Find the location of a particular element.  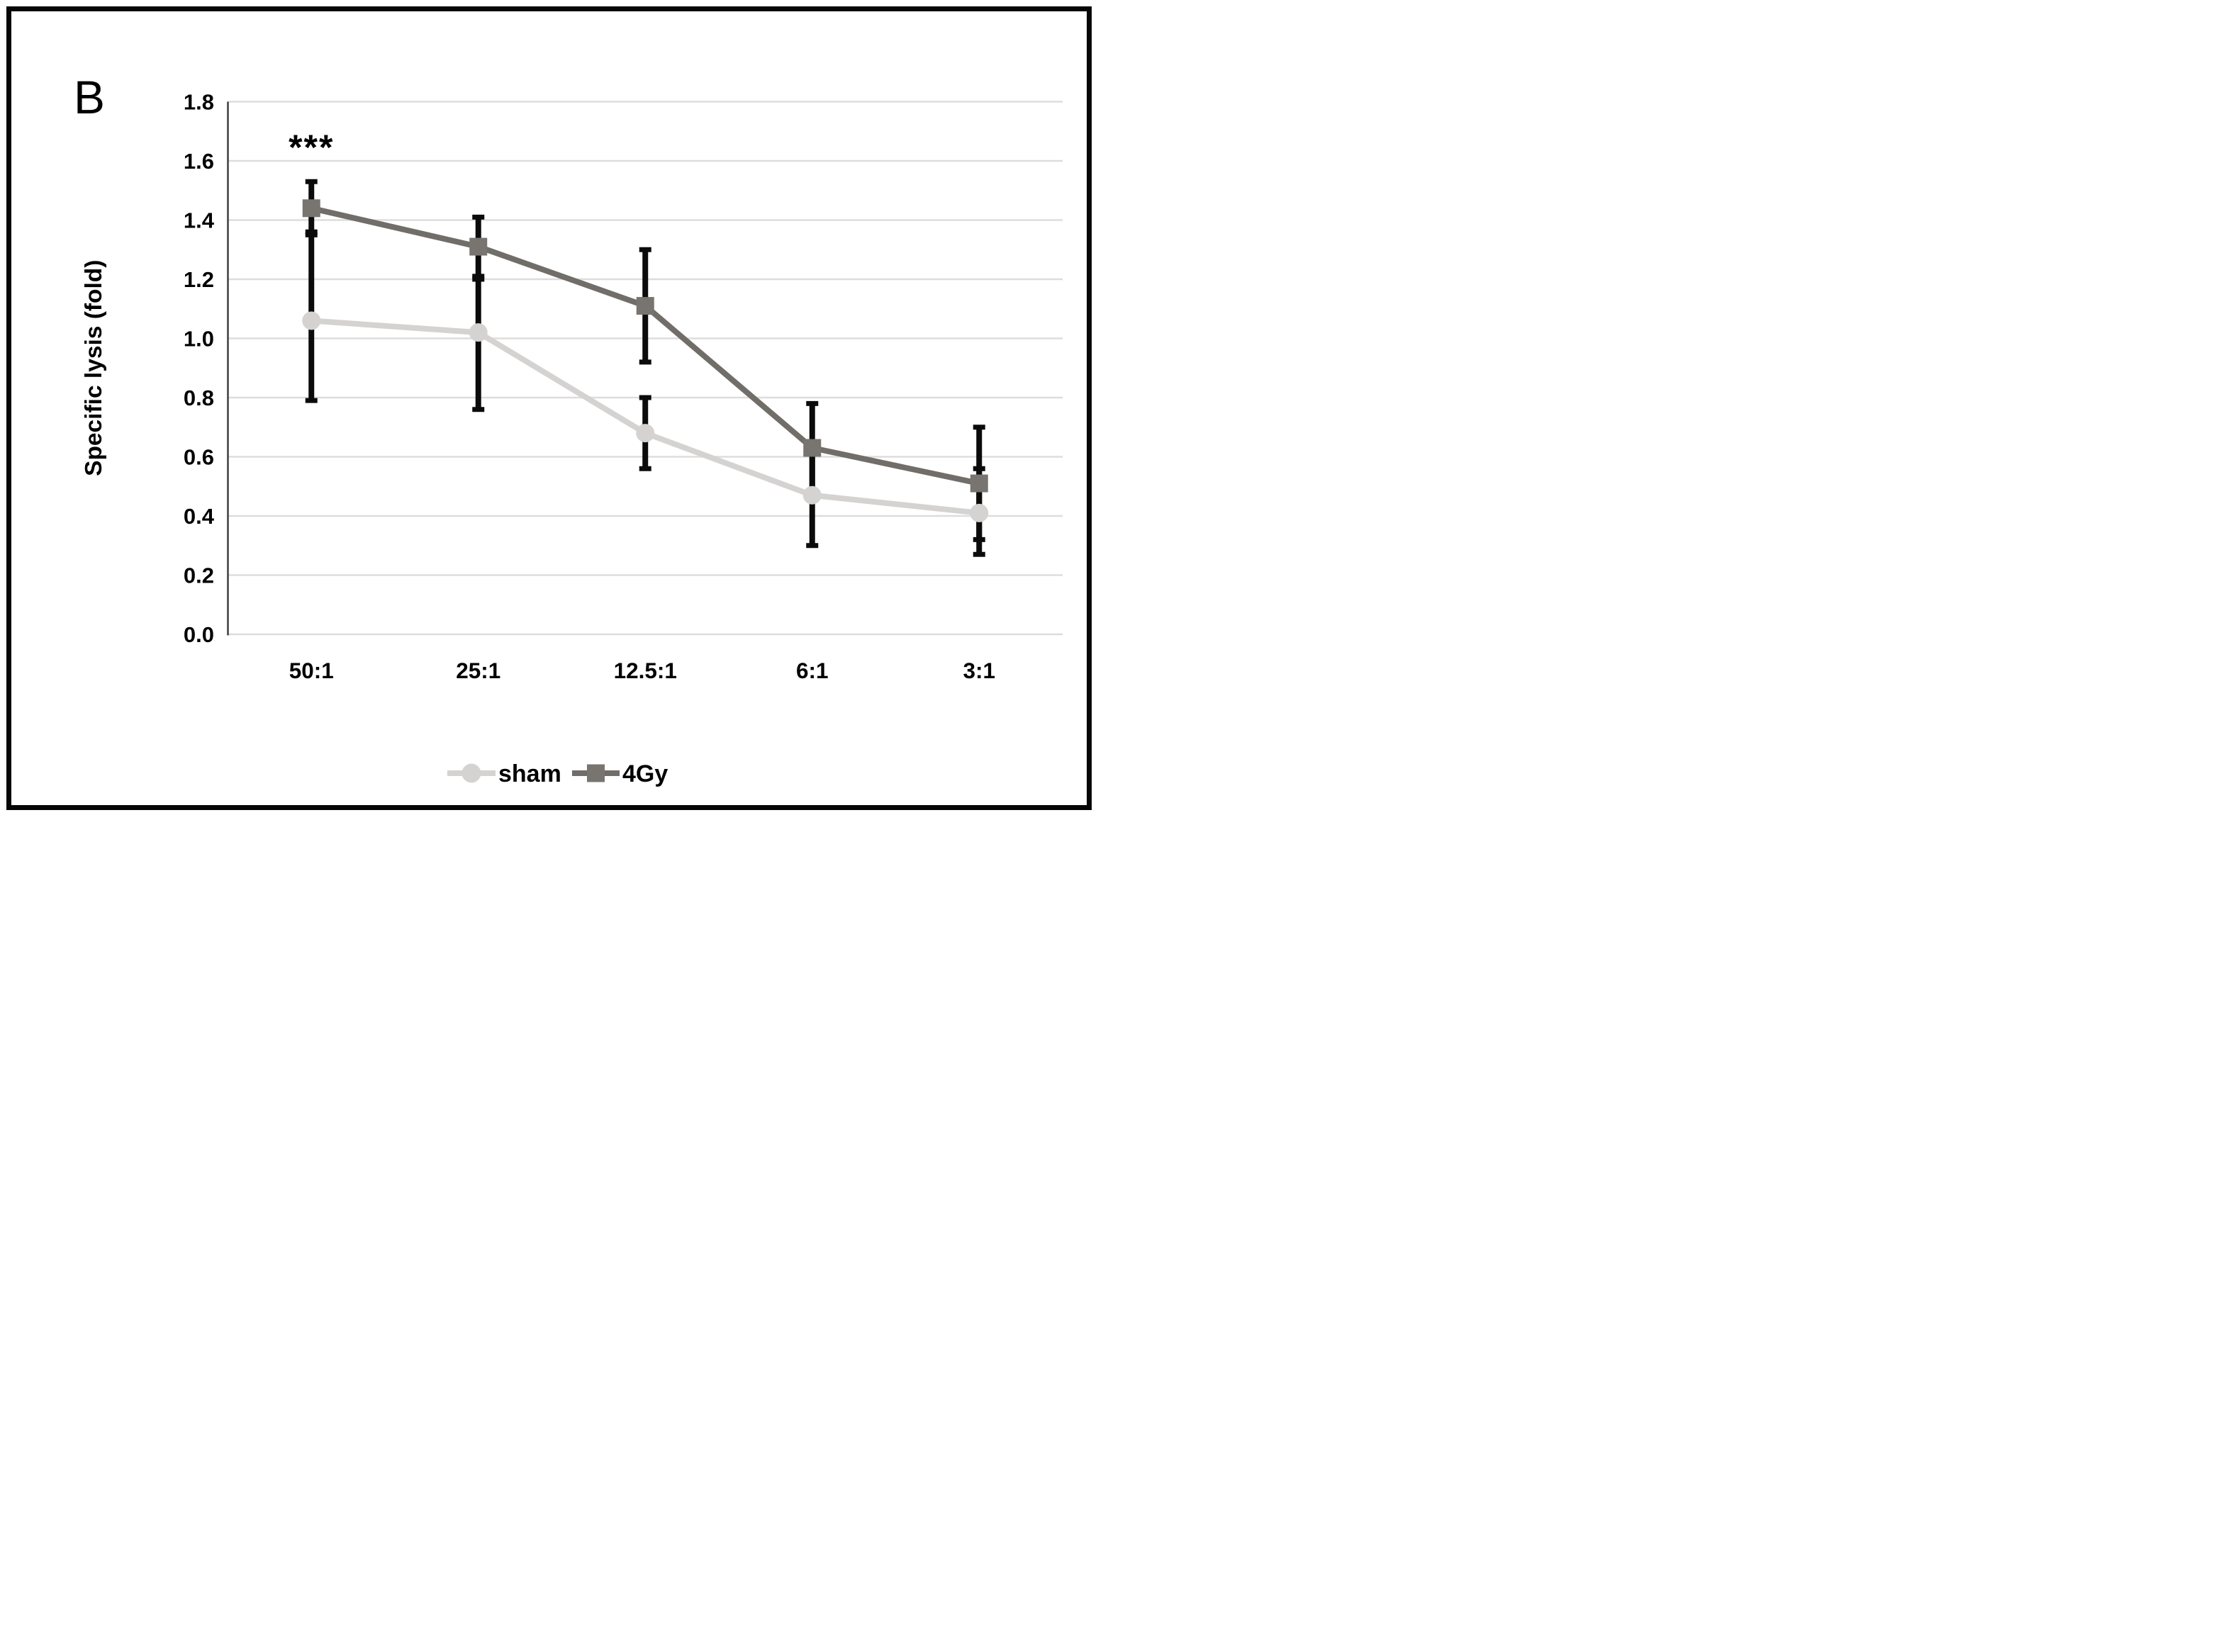

marker-4Gy-50:1 is located at coordinates (311, 209).